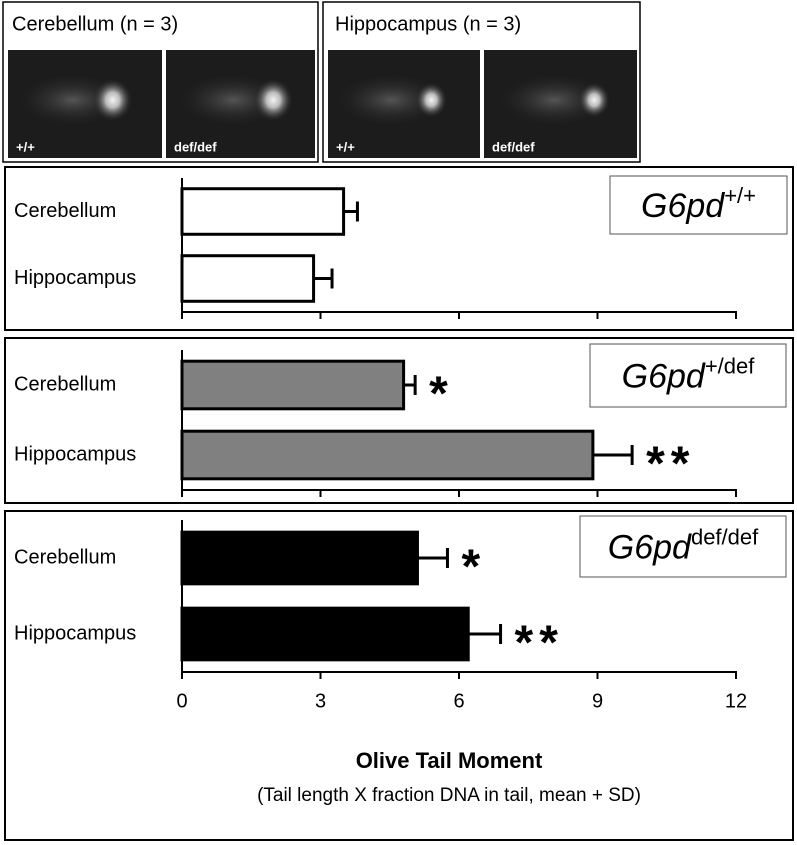 The image size is (797, 845). Describe the element at coordinates (458, 701) in the screenshot. I see `x-tick-label: 6` at that location.